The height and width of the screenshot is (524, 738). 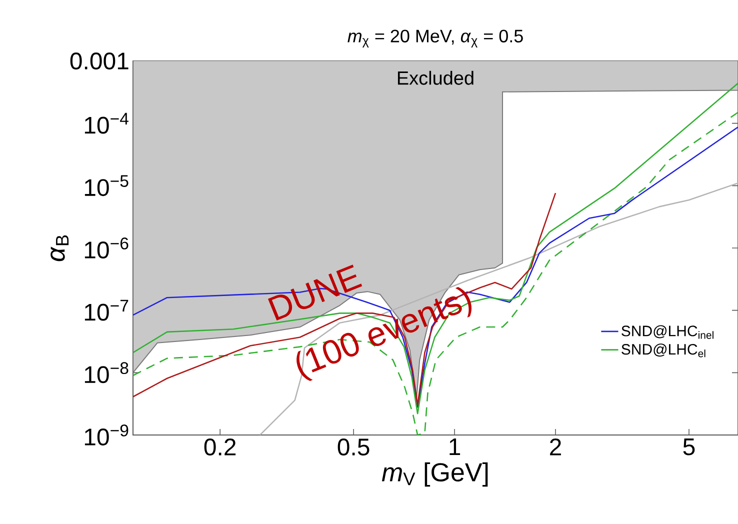 I want to click on annotation: DUNE, so click(x=315, y=292).